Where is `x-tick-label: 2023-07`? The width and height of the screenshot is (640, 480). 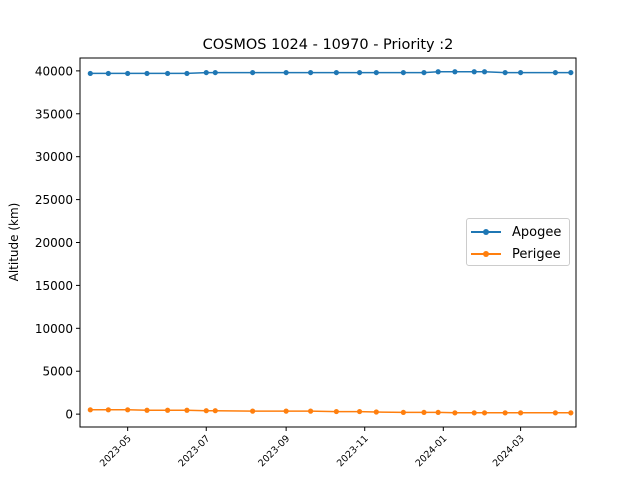
x-tick-label: 2023-07 is located at coordinates (195, 451).